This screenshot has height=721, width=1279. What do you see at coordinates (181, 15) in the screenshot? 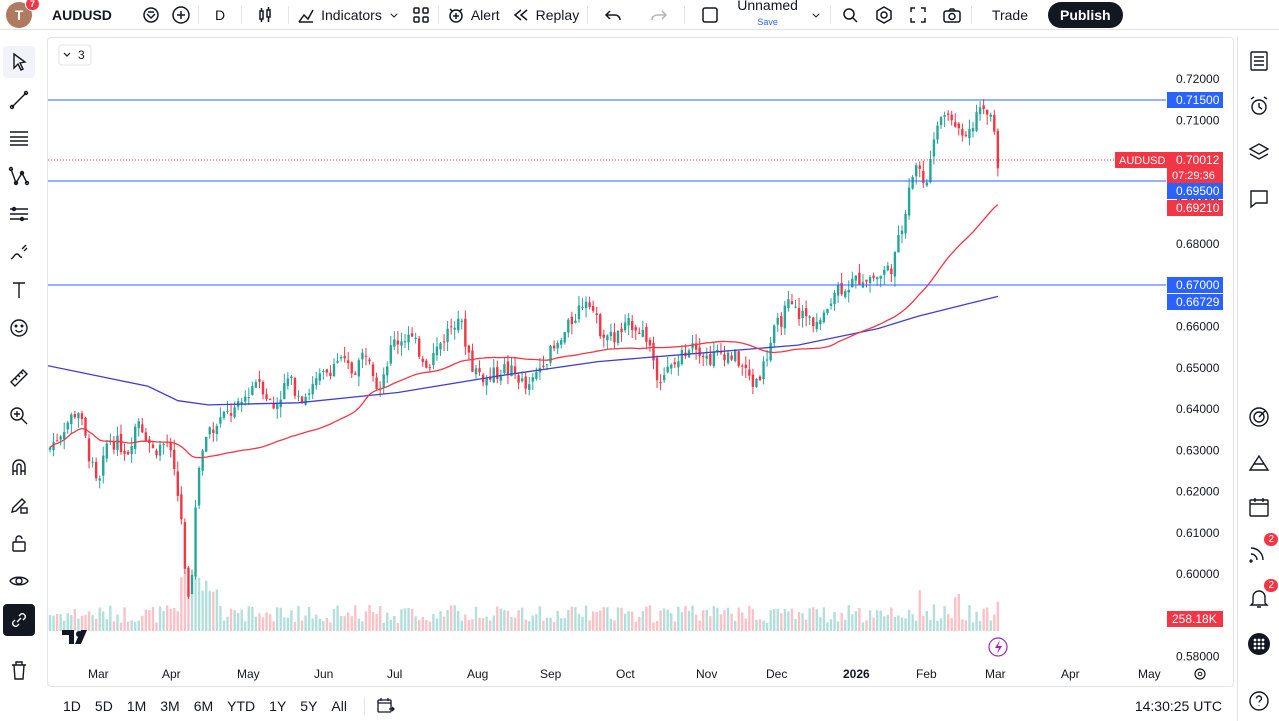
I see `add-symbol-button` at bounding box center [181, 15].